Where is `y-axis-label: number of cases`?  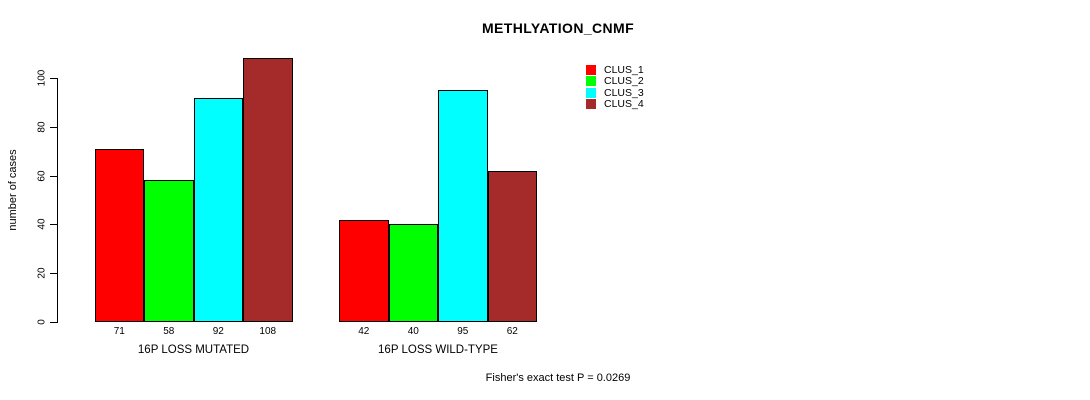 y-axis-label: number of cases is located at coordinates (13, 190).